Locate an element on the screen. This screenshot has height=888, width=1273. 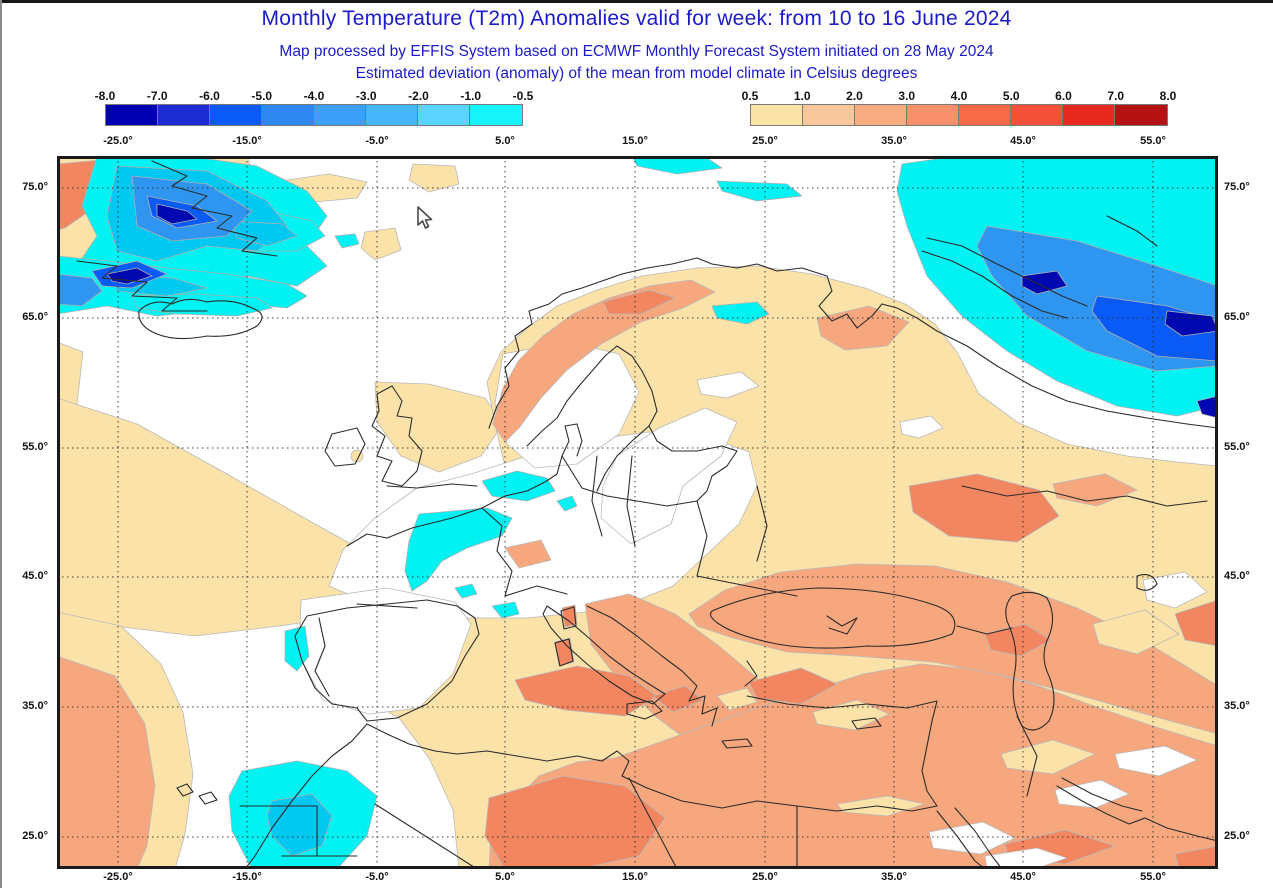
legend-negative-ticks: -8.0 -7.0 -6.0 -5.0 -4.0 -3.0 -2.0 -1.0 -0.5 is located at coordinates (314, 96).